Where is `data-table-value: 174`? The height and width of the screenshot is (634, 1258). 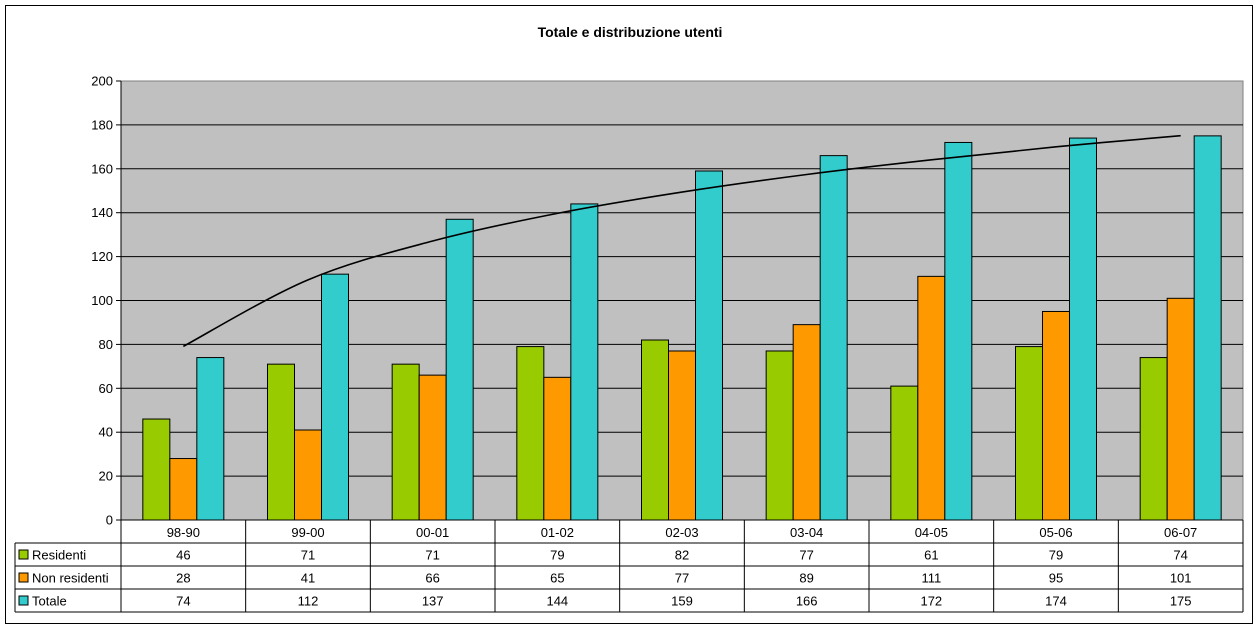
data-table-value: 174 is located at coordinates (1056, 601).